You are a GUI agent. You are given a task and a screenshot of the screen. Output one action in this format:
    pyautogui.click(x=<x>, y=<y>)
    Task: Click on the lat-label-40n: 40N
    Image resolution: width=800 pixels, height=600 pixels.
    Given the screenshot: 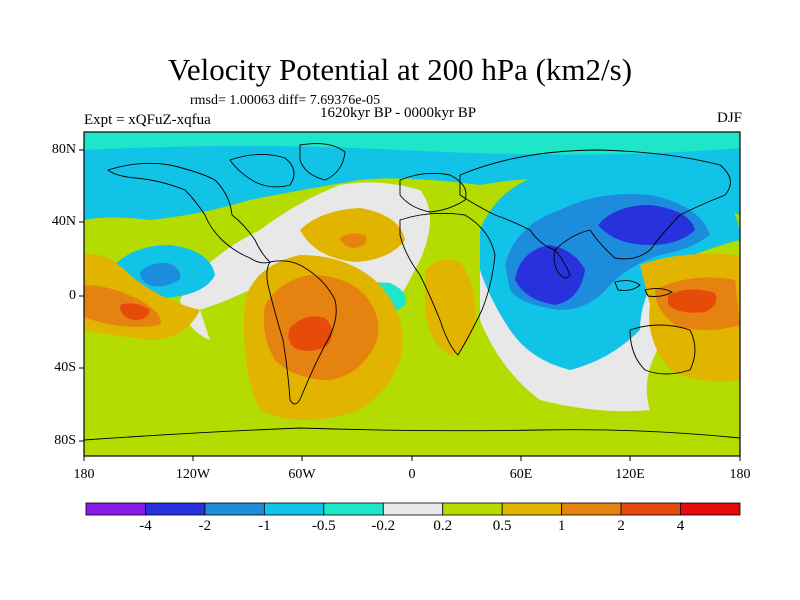 What is the action you would take?
    pyautogui.click(x=63, y=221)
    